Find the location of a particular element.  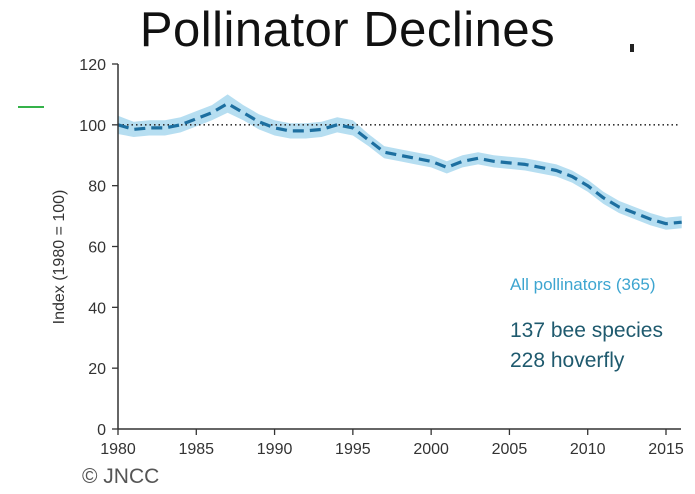

annotation-hoverfly: 228 hoverfly is located at coordinates (567, 360).